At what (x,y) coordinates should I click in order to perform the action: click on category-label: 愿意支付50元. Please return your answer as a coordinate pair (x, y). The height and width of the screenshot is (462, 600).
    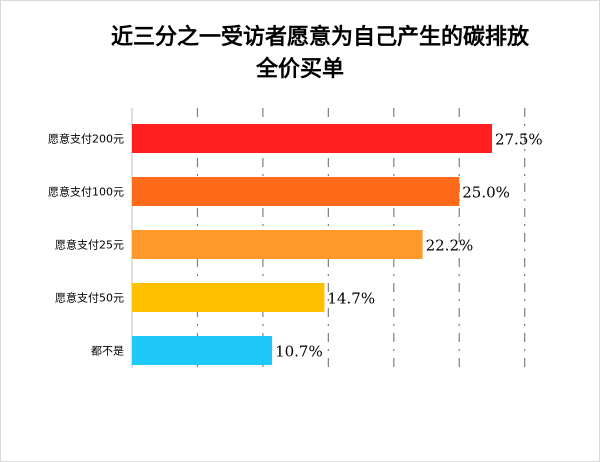
    Looking at the image, I should click on (89, 298).